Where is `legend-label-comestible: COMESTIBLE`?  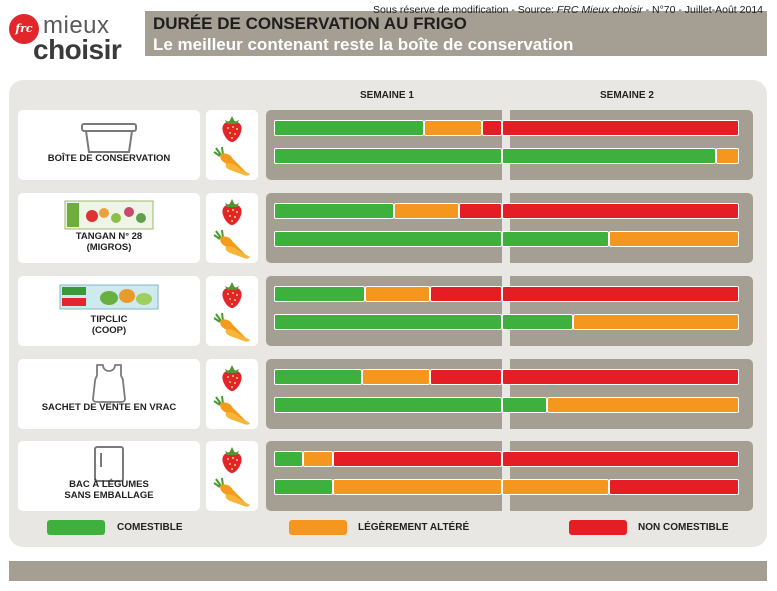 legend-label-comestible: COMESTIBLE is located at coordinates (150, 527).